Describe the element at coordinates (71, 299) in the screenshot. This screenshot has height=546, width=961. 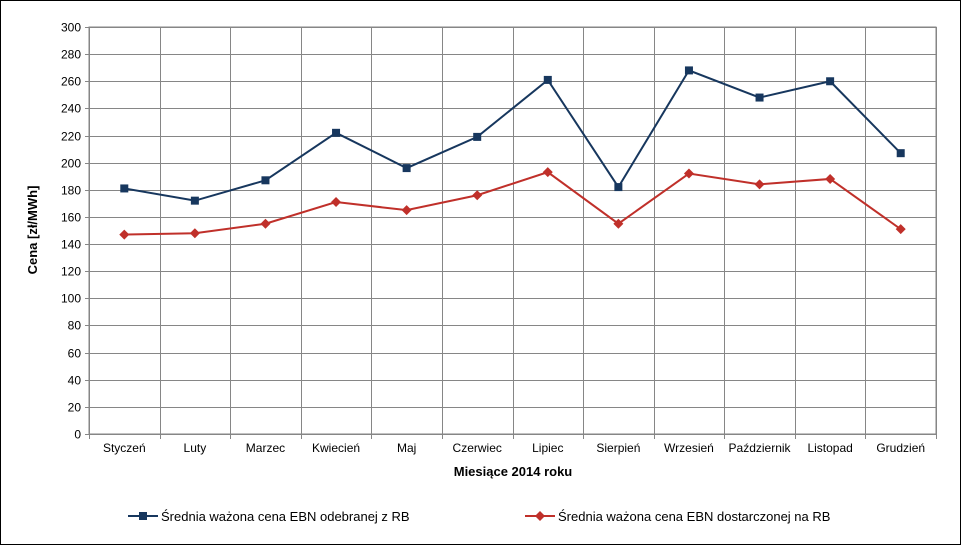
I see `y-tick-label: 100` at that location.